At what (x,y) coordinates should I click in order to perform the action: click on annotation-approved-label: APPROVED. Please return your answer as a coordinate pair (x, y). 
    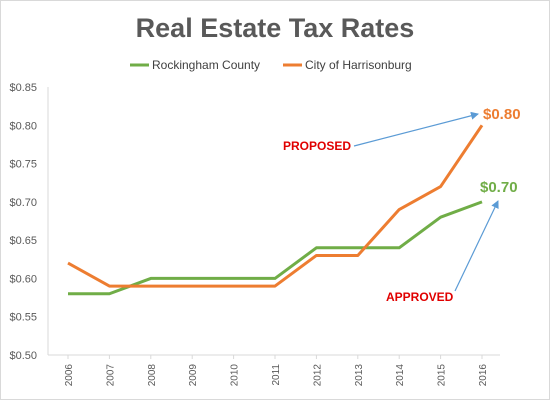
    Looking at the image, I should click on (420, 297).